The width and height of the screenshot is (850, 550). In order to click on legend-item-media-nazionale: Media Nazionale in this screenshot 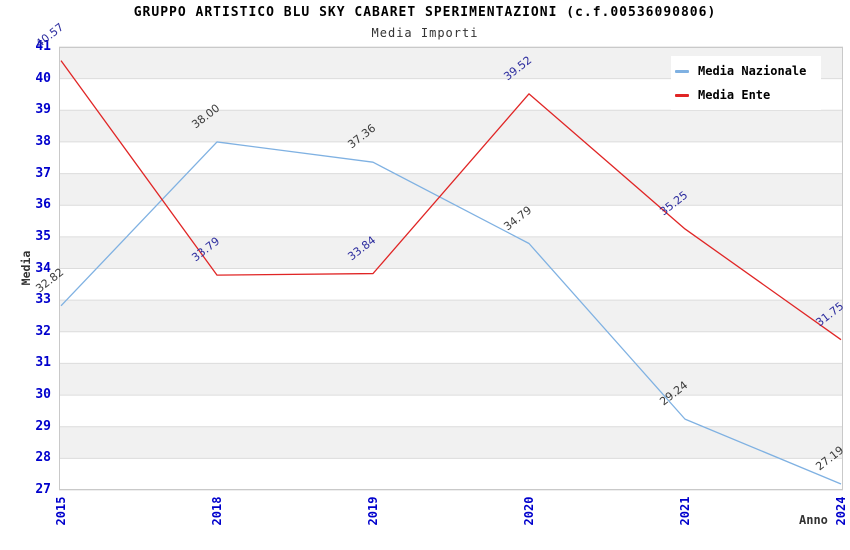, I will do `click(748, 71)`.